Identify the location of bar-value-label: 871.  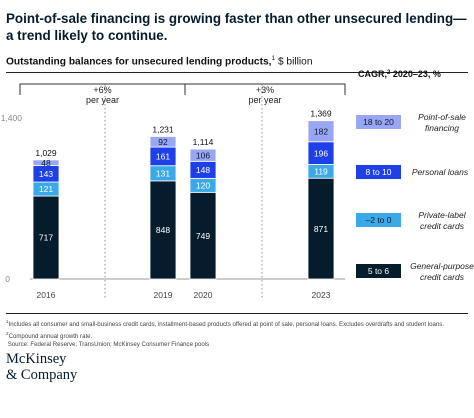
(321, 229).